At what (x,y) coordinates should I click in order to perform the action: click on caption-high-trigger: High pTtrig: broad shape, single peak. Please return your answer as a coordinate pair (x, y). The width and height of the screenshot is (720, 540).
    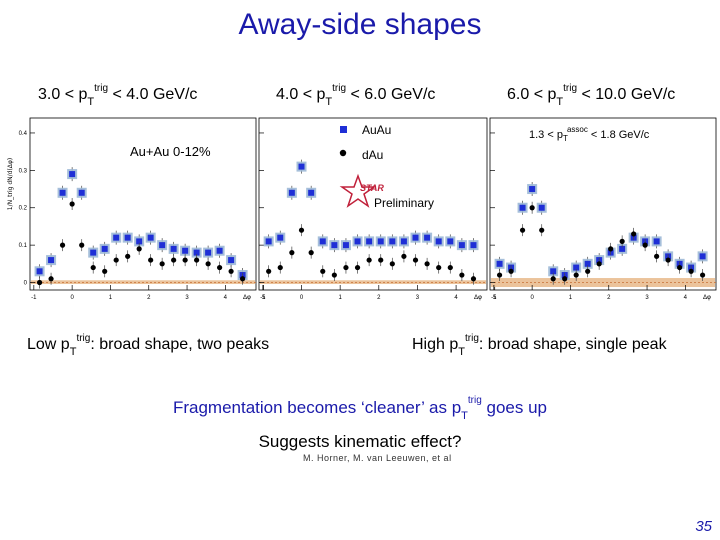
    Looking at the image, I should click on (539, 345).